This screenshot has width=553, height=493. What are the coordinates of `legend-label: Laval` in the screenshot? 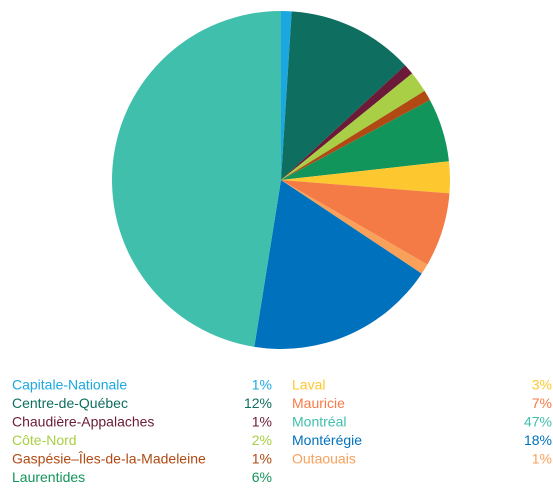 It's located at (308, 385).